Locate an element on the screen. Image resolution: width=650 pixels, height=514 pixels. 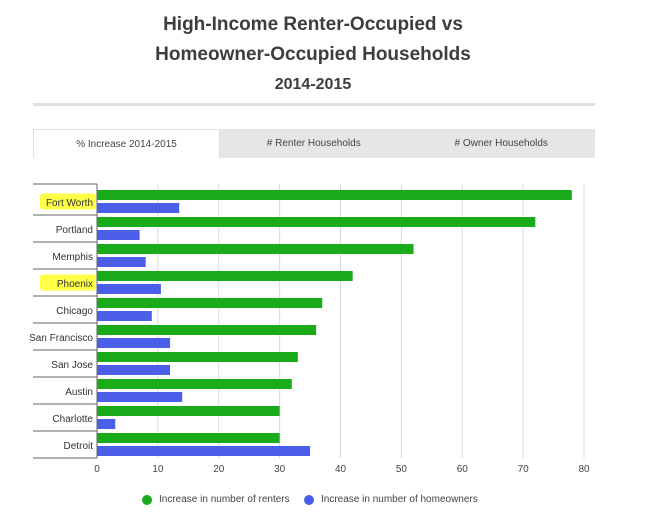
title-divider is located at coordinates (314, 104).